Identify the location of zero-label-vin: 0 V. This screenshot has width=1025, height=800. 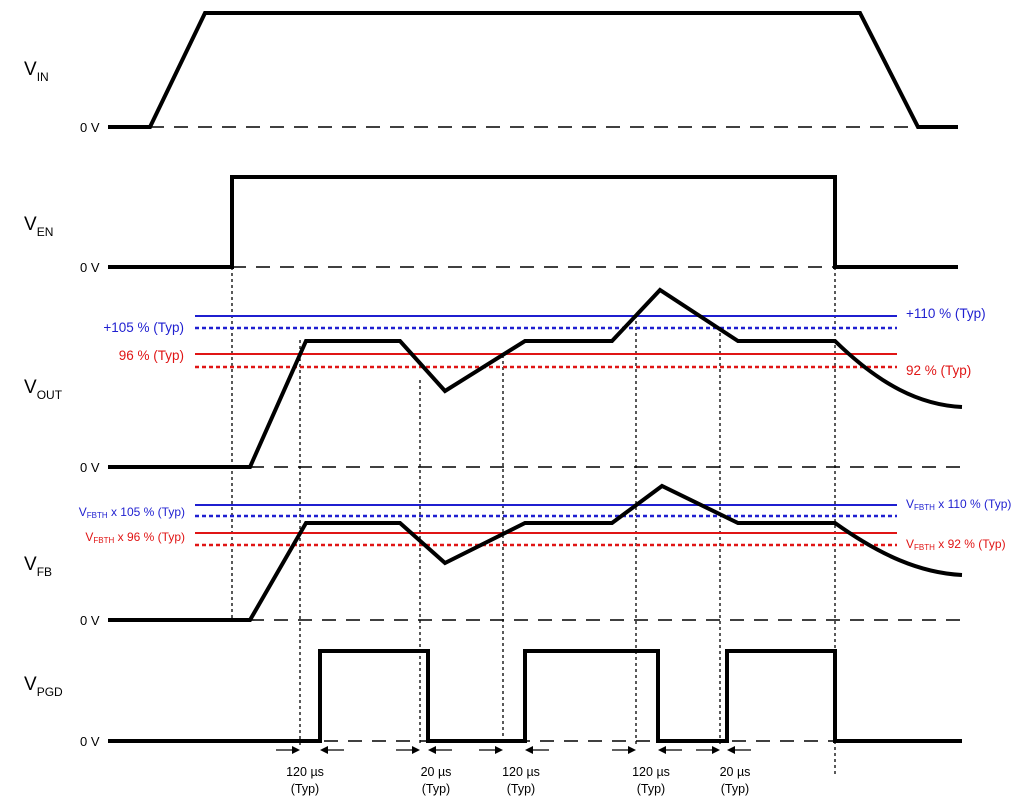
(90, 127).